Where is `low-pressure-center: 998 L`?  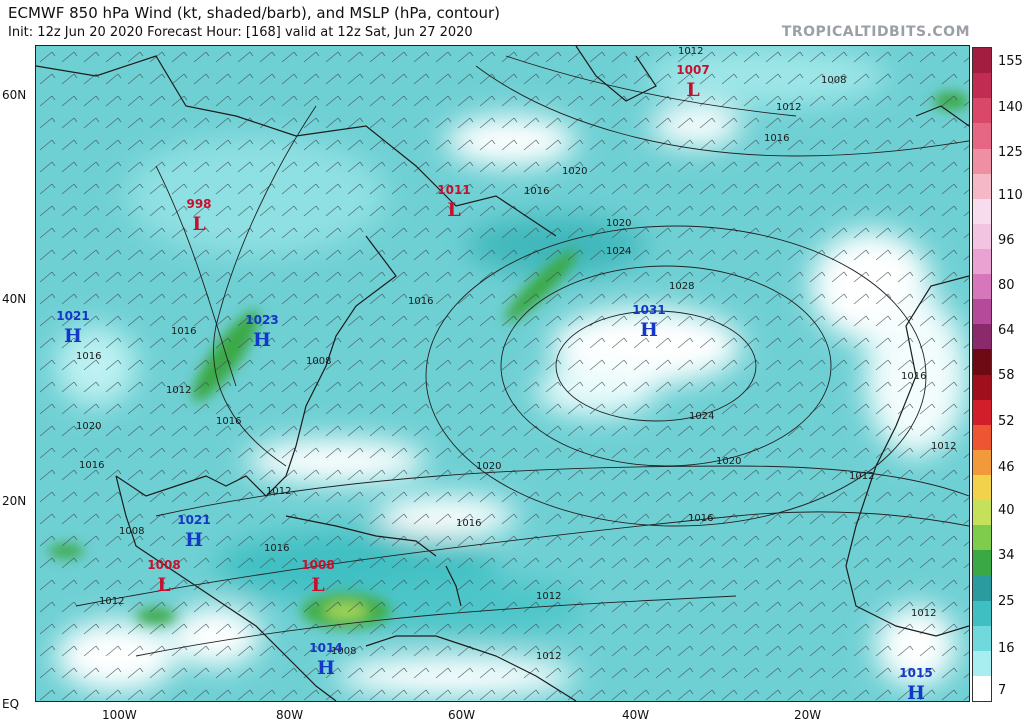 low-pressure-center: 998 L is located at coordinates (198, 216).